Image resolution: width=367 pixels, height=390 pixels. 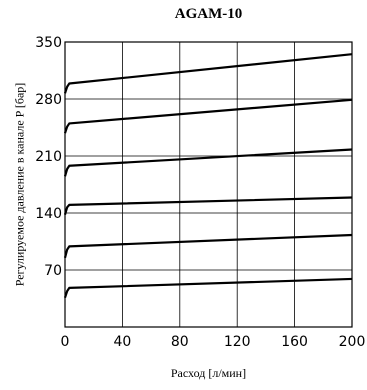 I want to click on y-tick-label: 70, so click(x=53, y=271).